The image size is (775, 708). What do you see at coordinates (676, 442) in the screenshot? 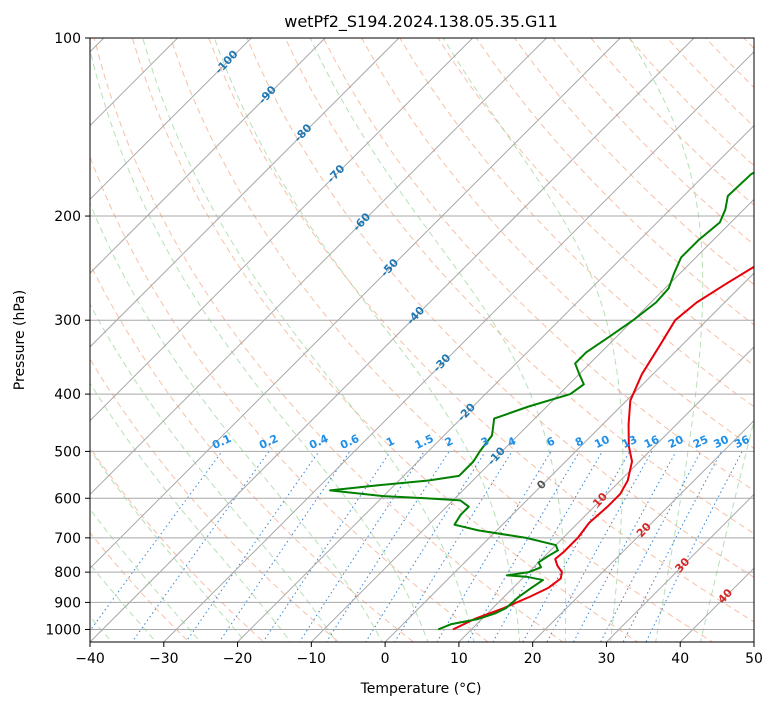
I see `mixing-ratio-label: 20` at bounding box center [676, 442].